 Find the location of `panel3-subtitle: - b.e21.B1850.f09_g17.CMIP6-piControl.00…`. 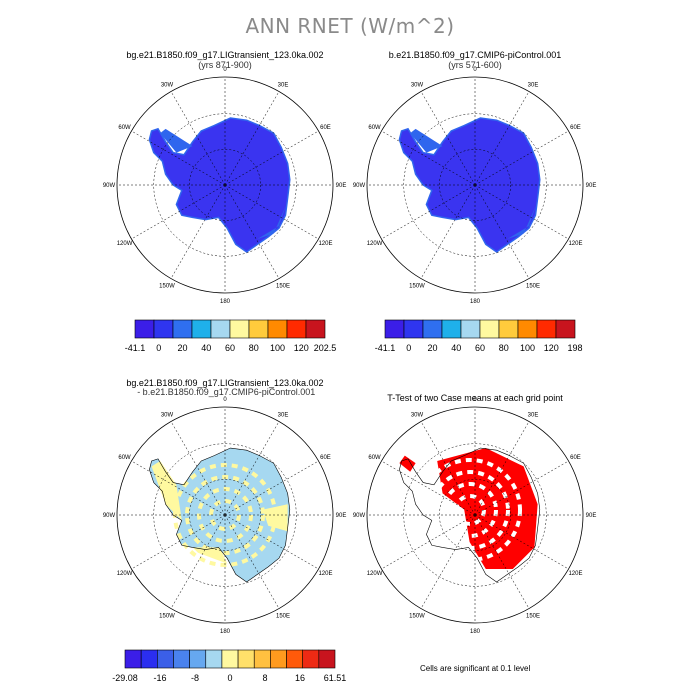

panel3-subtitle: - b.e21.B1850.f09_g17.CMIP6-piControl.00… is located at coordinates (225, 392).